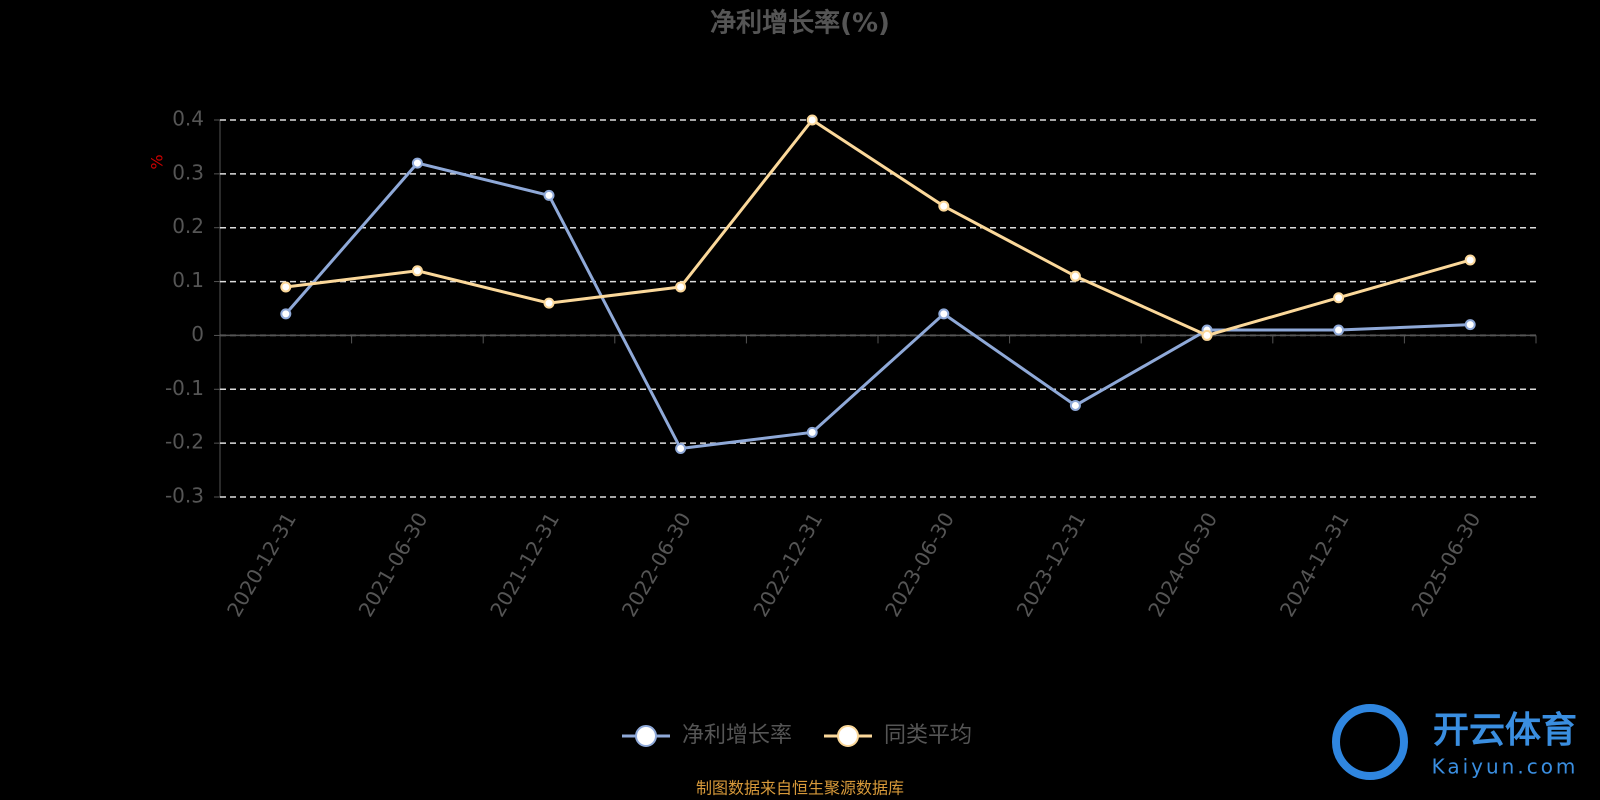  What do you see at coordinates (1182, 564) in the screenshot?
I see `x-tick-label: 2024-06-30` at bounding box center [1182, 564].